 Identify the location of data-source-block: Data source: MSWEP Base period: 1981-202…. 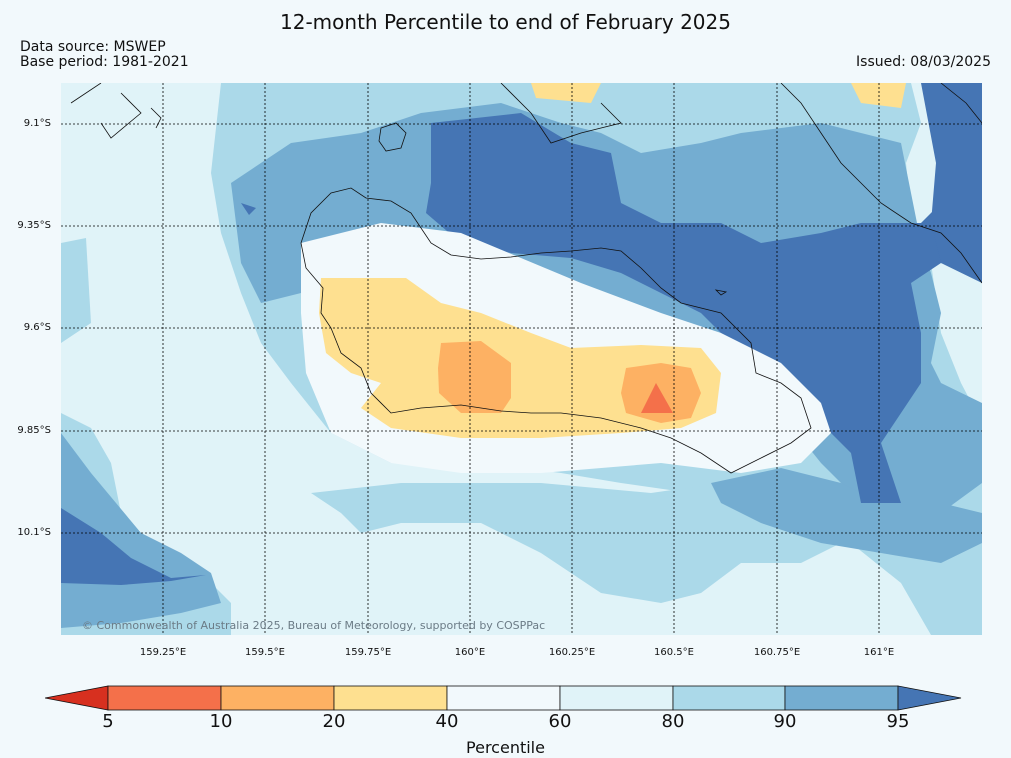
(104, 55).